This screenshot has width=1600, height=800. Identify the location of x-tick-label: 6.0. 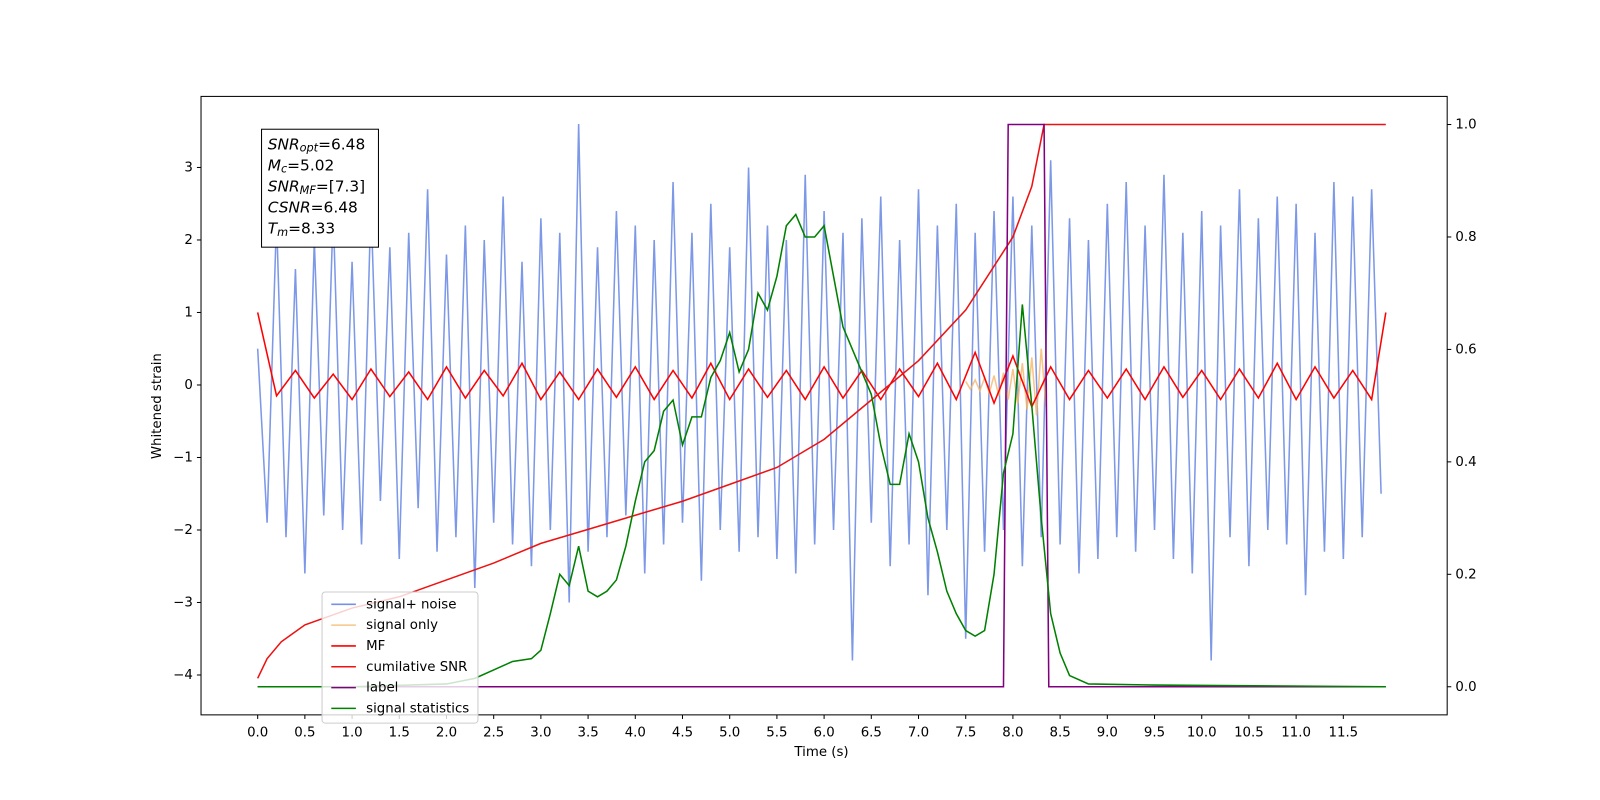
(824, 732).